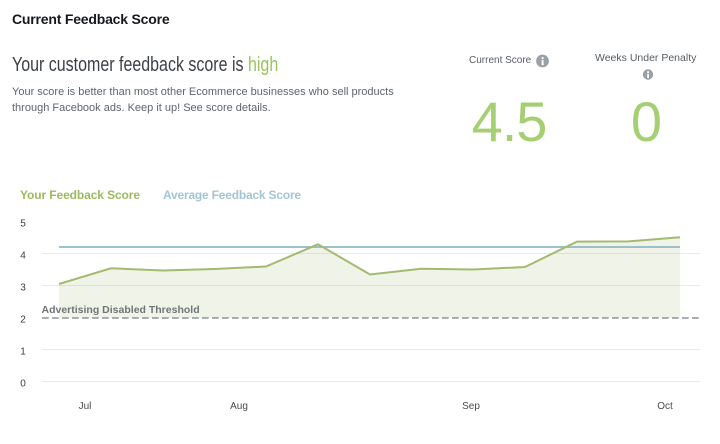 This screenshot has height=444, width=720. I want to click on svg-text: 3, so click(23, 288).